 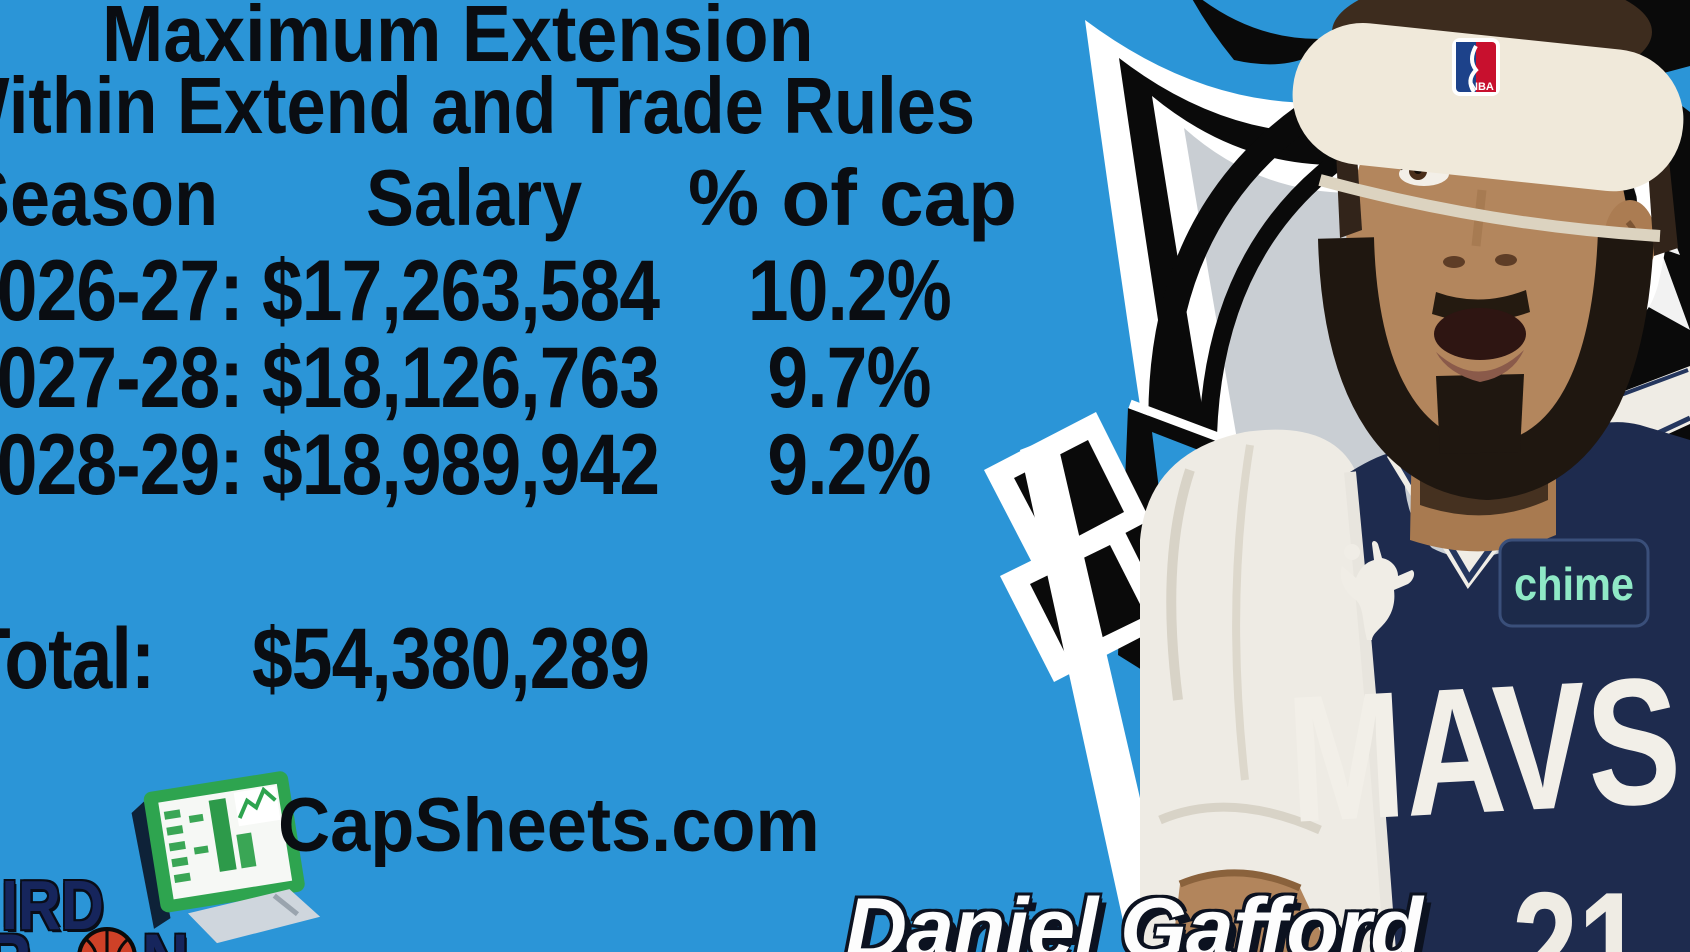 I want to click on jumpman-icon, so click(x=1377, y=590).